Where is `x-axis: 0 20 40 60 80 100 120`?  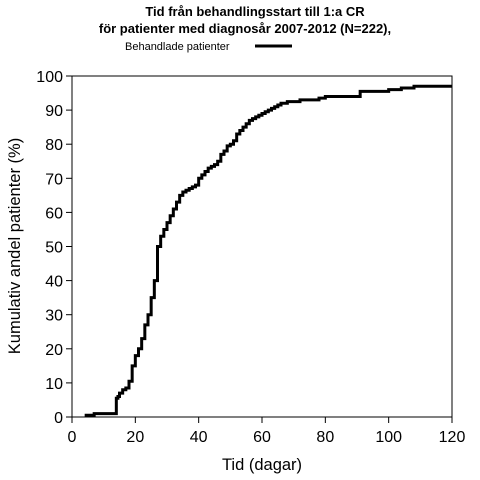 x-axis: 0 20 40 60 80 100 120 is located at coordinates (267, 431).